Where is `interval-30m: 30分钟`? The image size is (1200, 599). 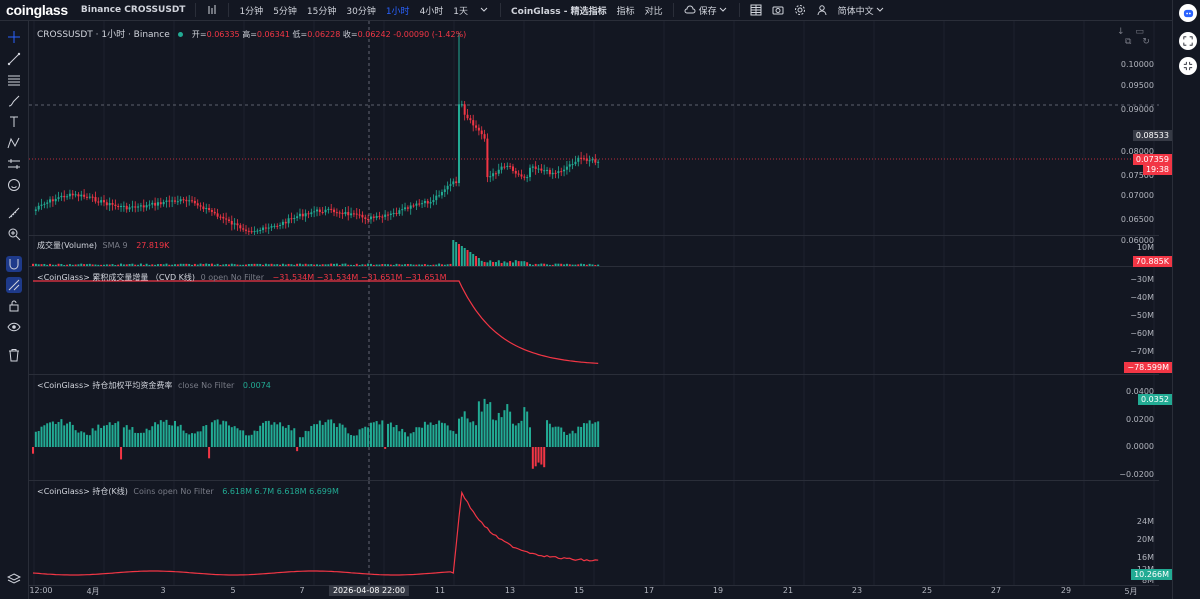 interval-30m: 30分钟 is located at coordinates (361, 11).